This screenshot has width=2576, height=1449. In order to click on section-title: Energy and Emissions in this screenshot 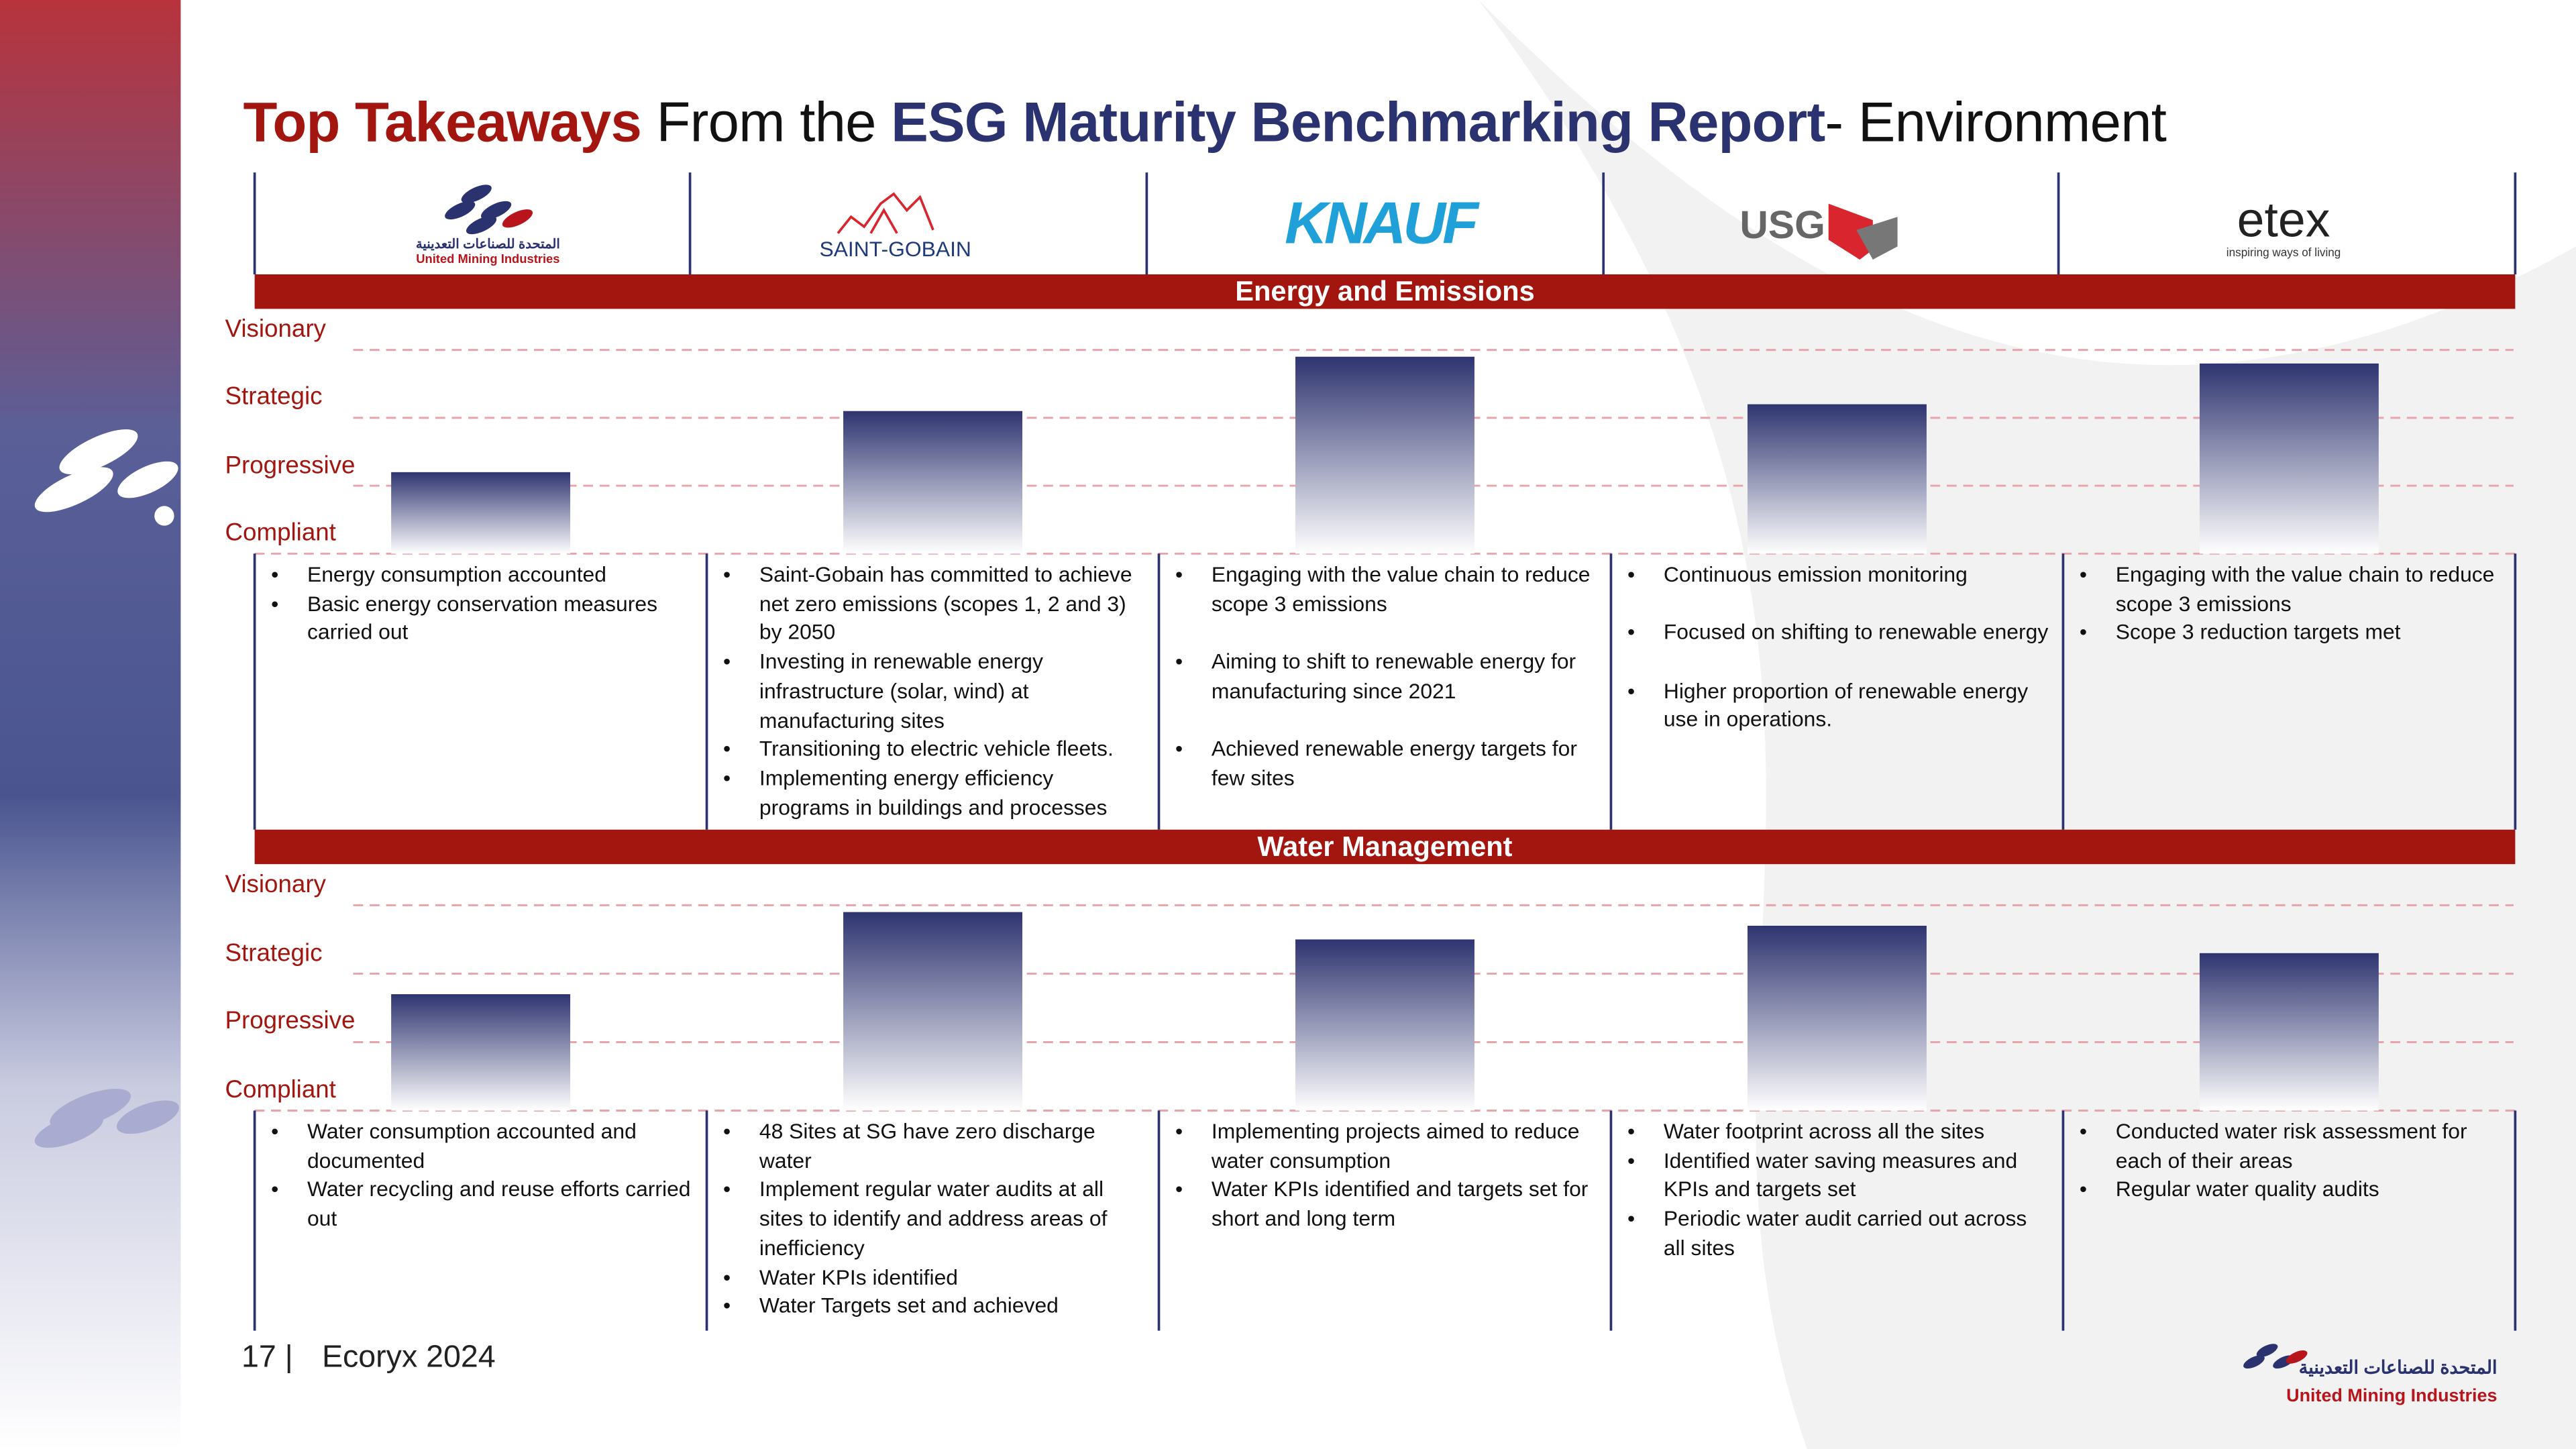, I will do `click(1385, 291)`.